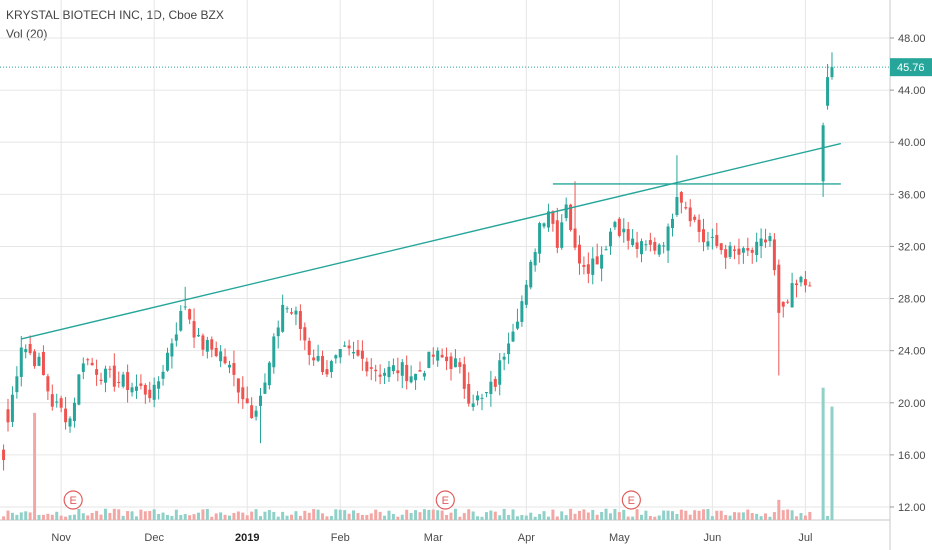  I want to click on price-axis-label: 12.00, so click(912, 508).